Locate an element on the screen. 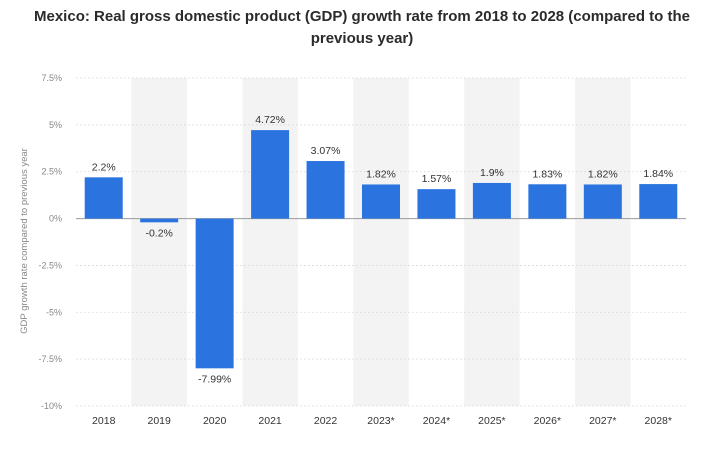 The width and height of the screenshot is (724, 450). y-tick-label: -5% is located at coordinates (54, 312).